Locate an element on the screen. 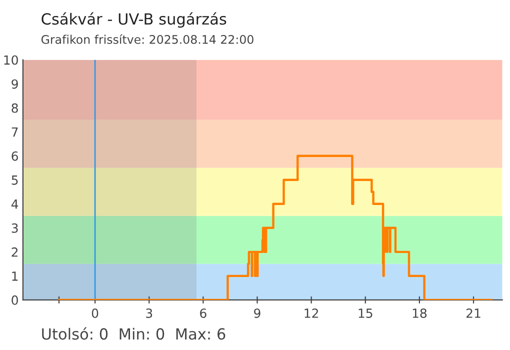 This screenshot has height=350, width=510. y-tick-label: 1 is located at coordinates (15, 276).